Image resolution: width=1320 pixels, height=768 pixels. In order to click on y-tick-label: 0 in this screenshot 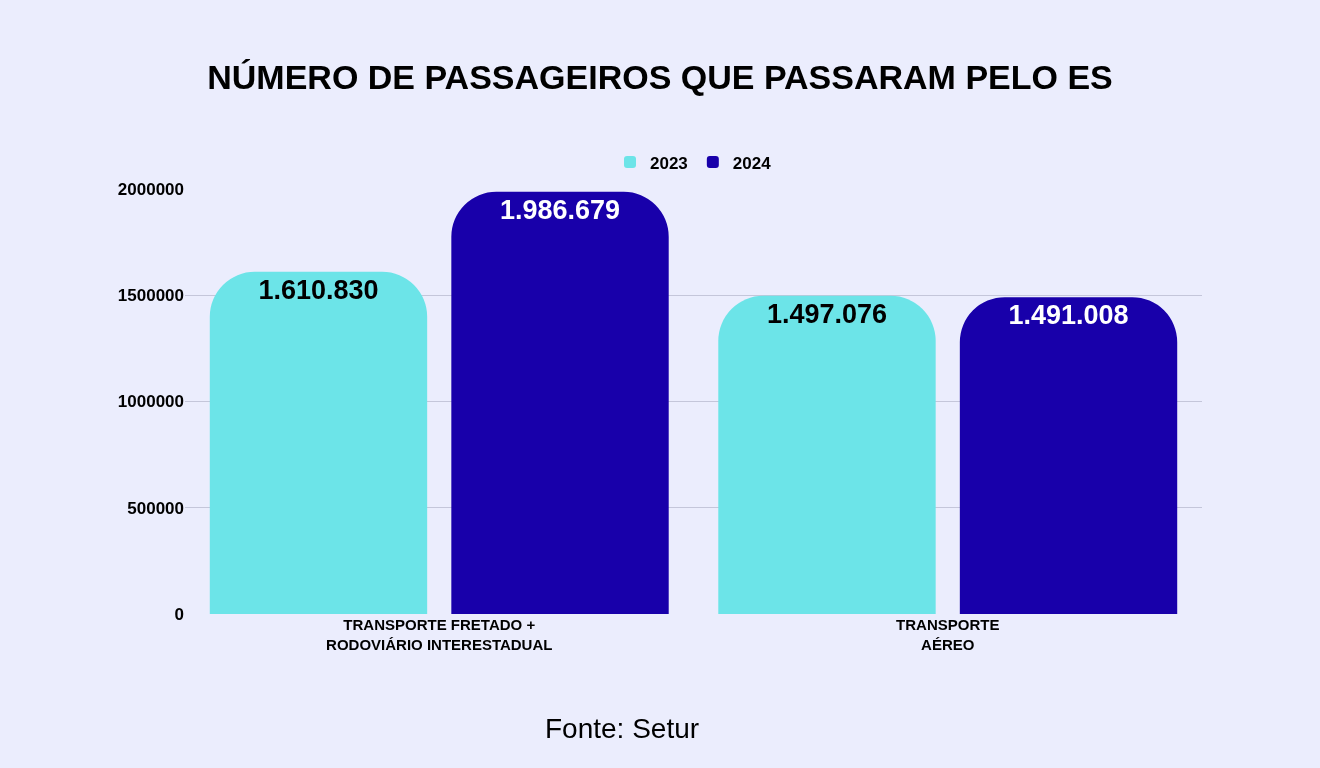, I will do `click(179, 614)`.